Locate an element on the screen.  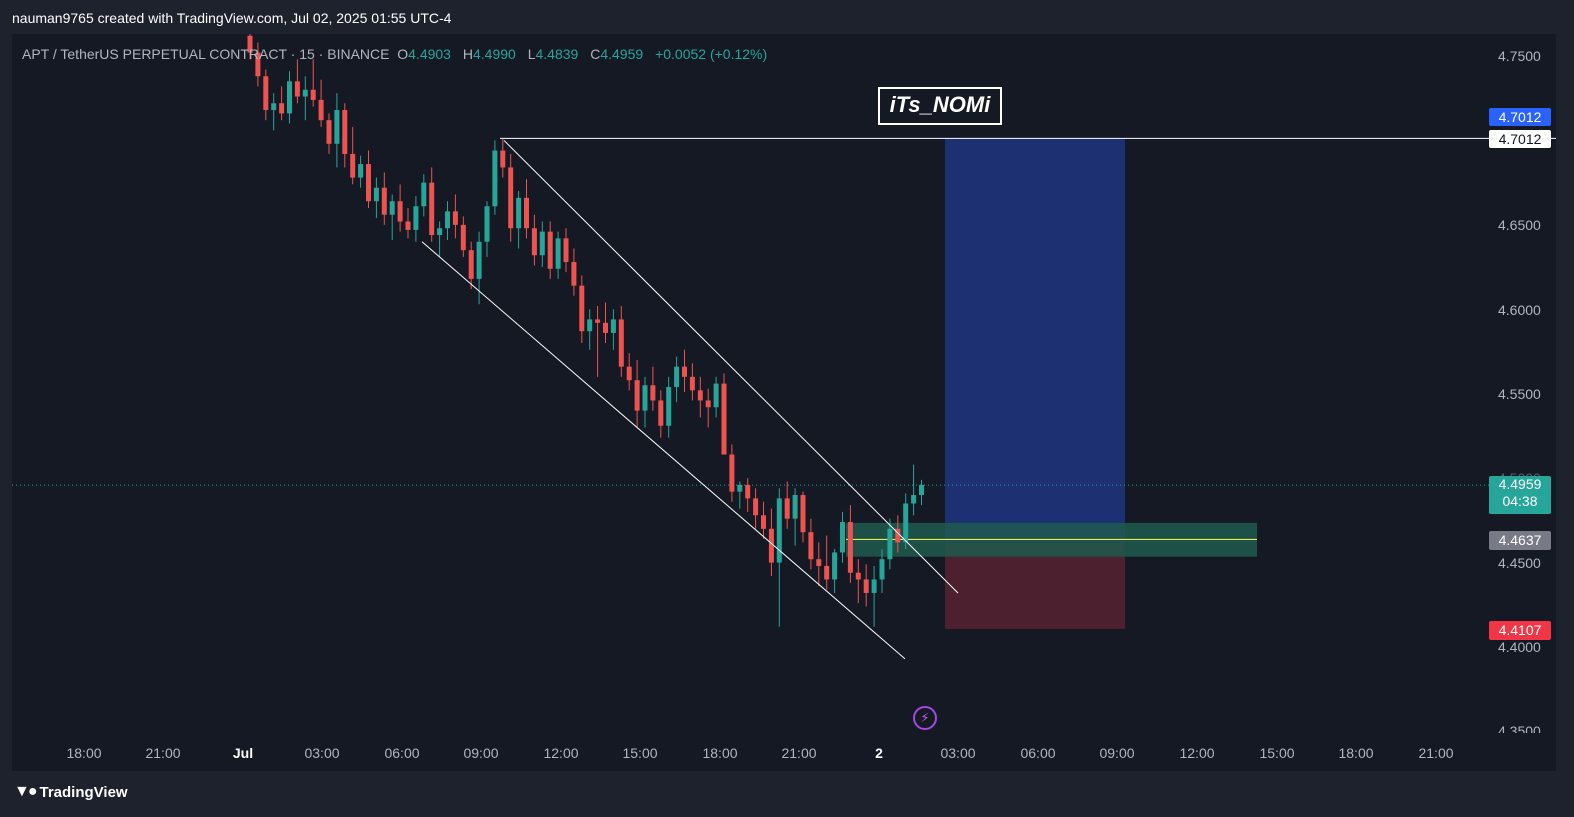
x-tick-label: 03:00 is located at coordinates (958, 753).